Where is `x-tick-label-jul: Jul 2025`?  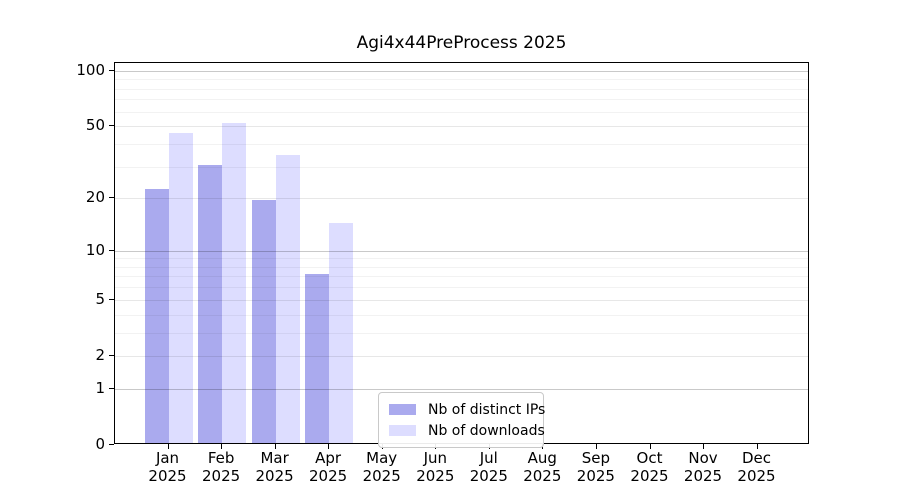
x-tick-label-jul: Jul 2025 is located at coordinates (488, 467).